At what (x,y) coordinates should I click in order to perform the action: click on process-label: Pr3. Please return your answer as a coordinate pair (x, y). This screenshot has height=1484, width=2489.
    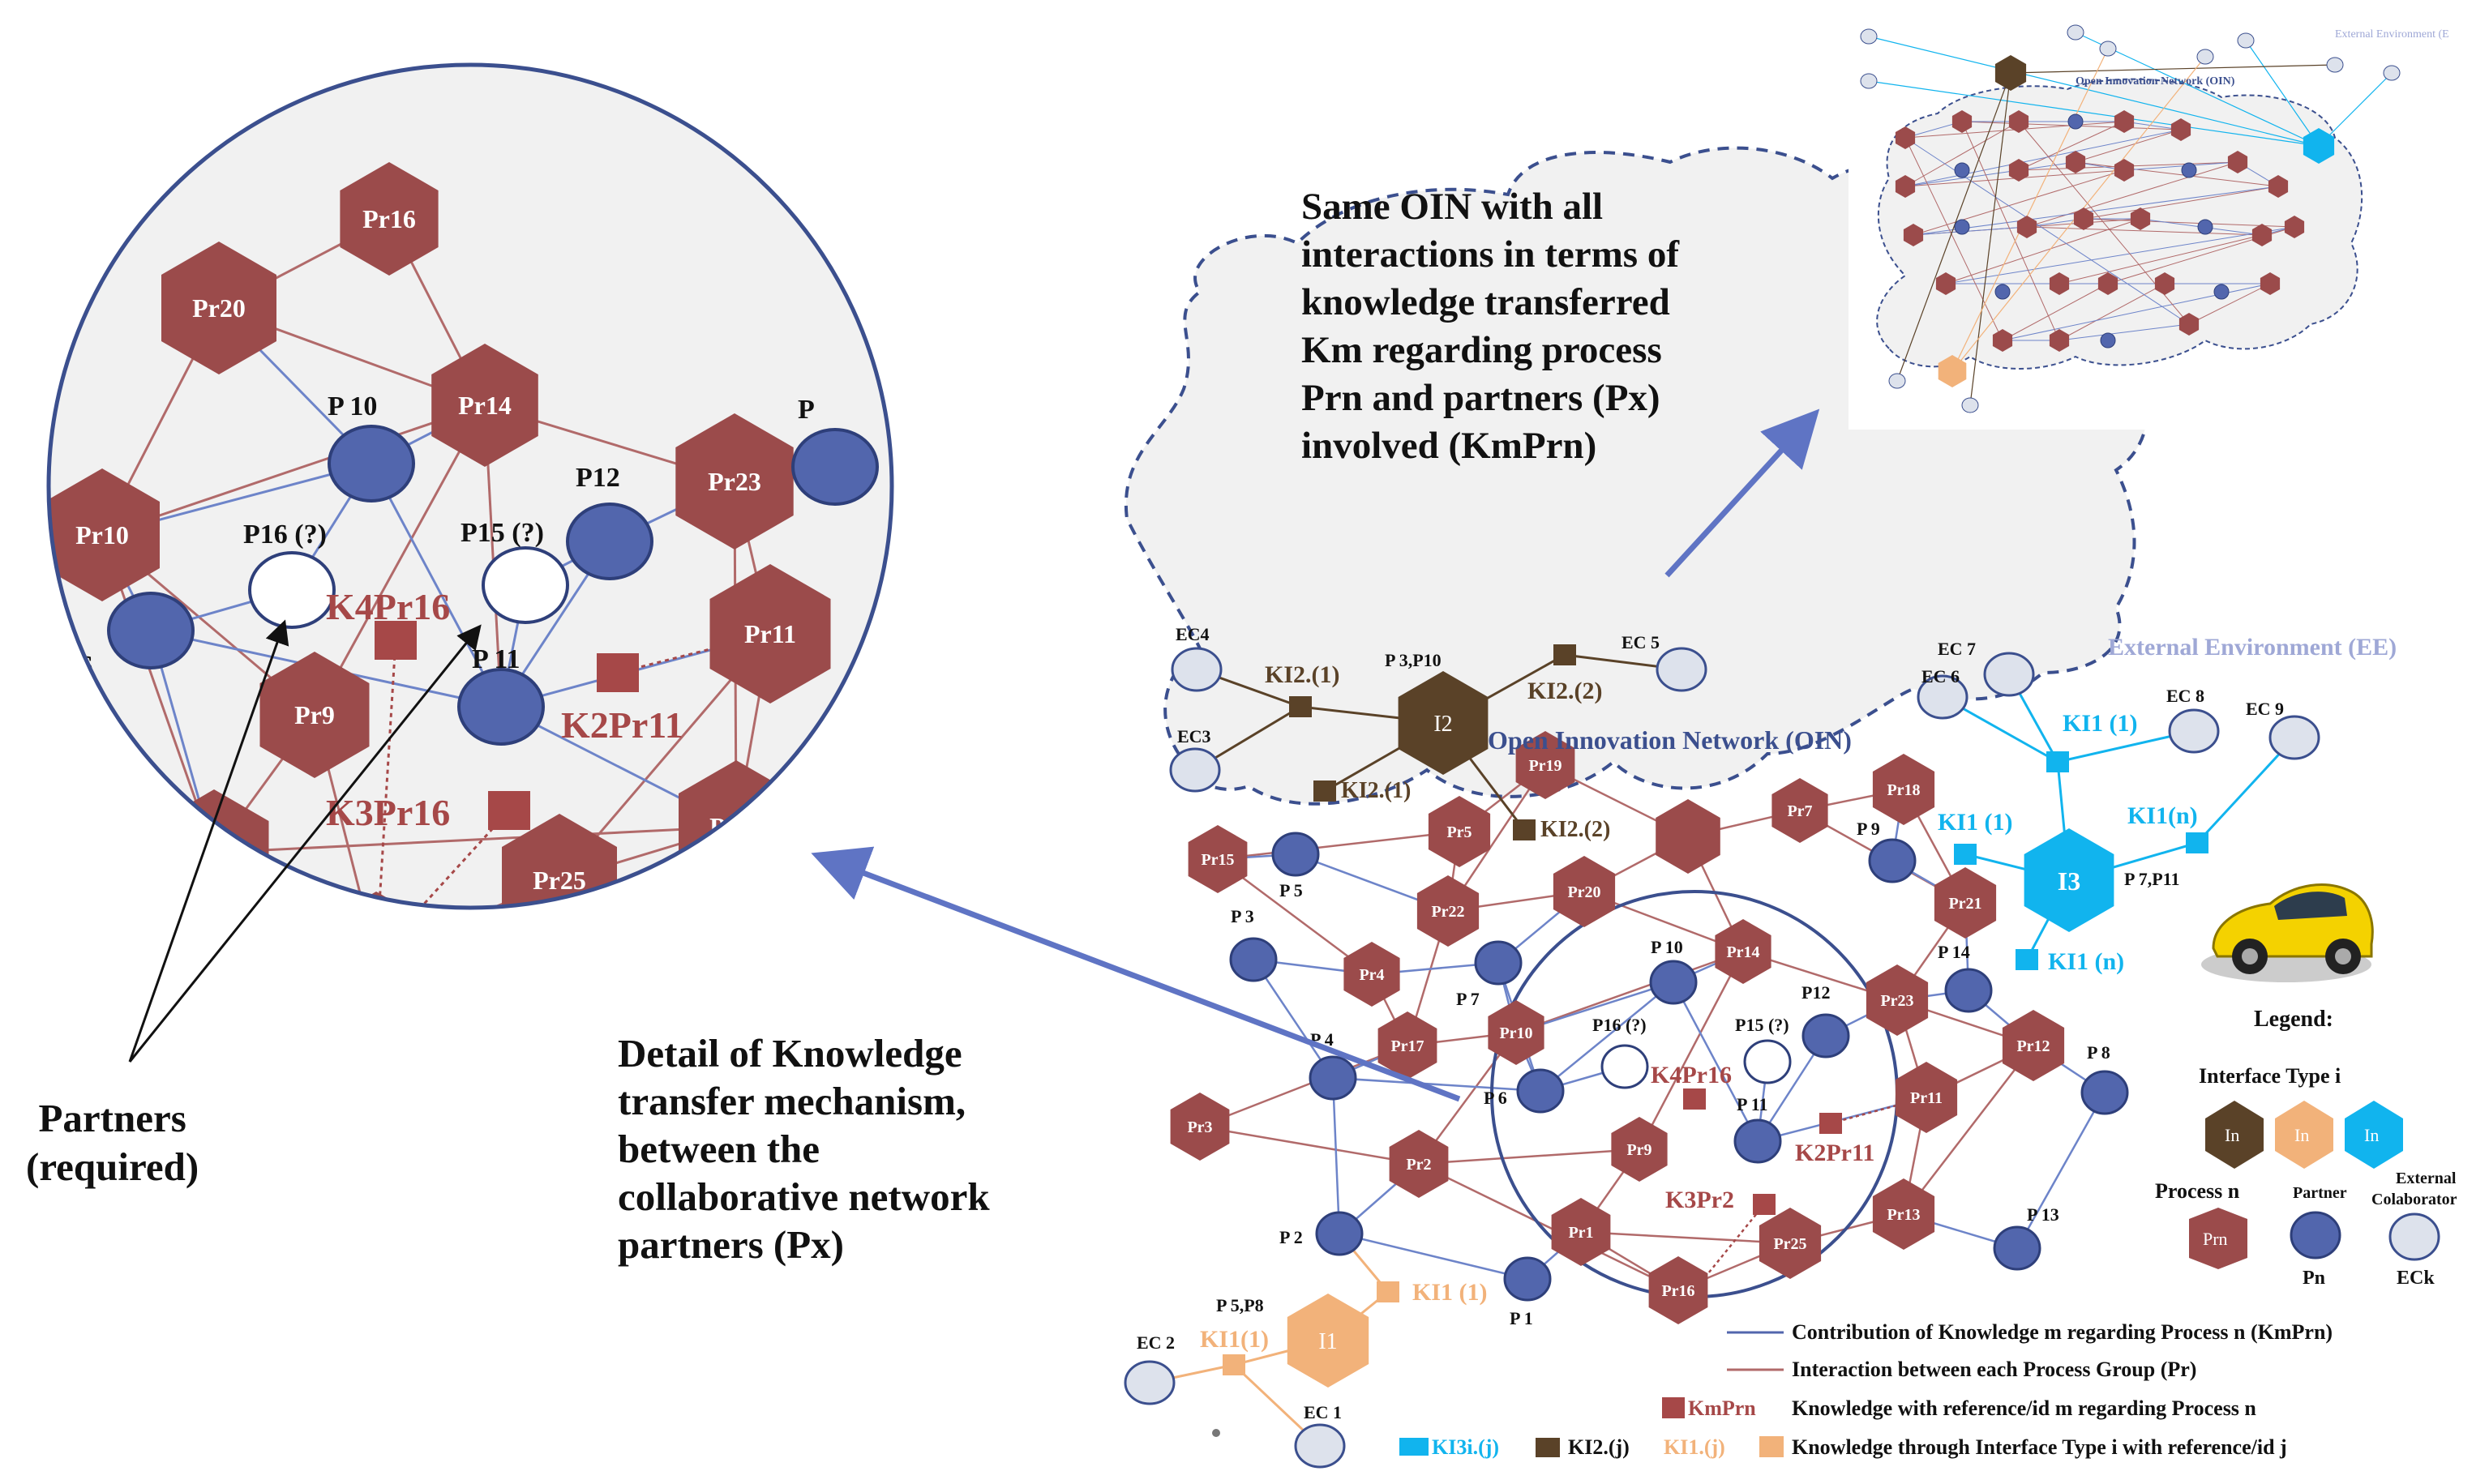
    Looking at the image, I should click on (1199, 1127).